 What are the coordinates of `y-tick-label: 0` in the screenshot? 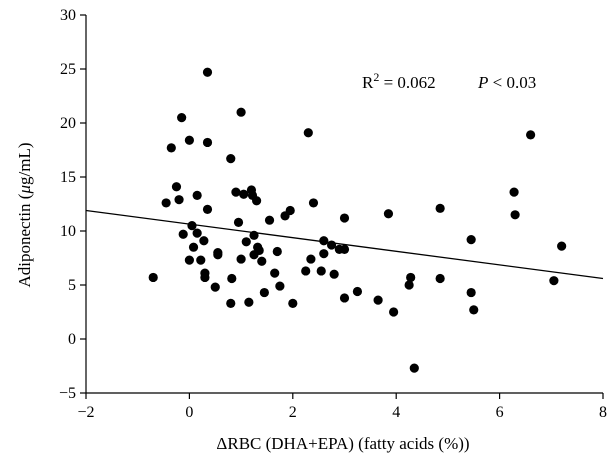 It's located at (72, 339).